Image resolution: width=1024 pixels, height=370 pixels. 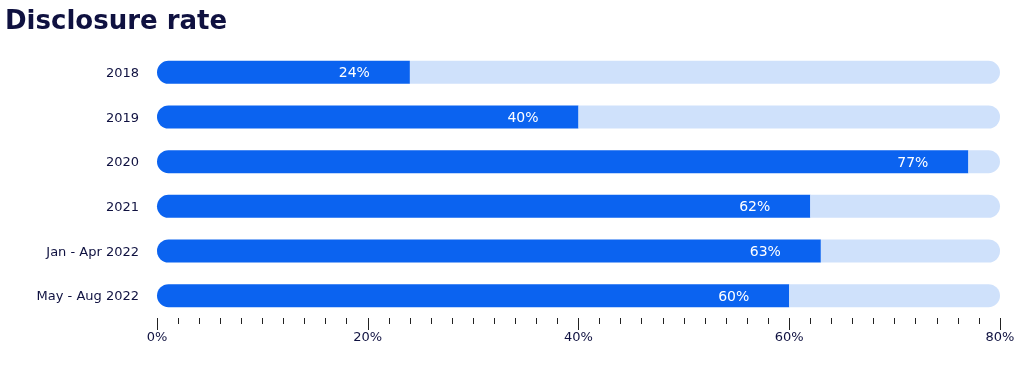 I want to click on x-tick-label: 0%, so click(x=157, y=336).